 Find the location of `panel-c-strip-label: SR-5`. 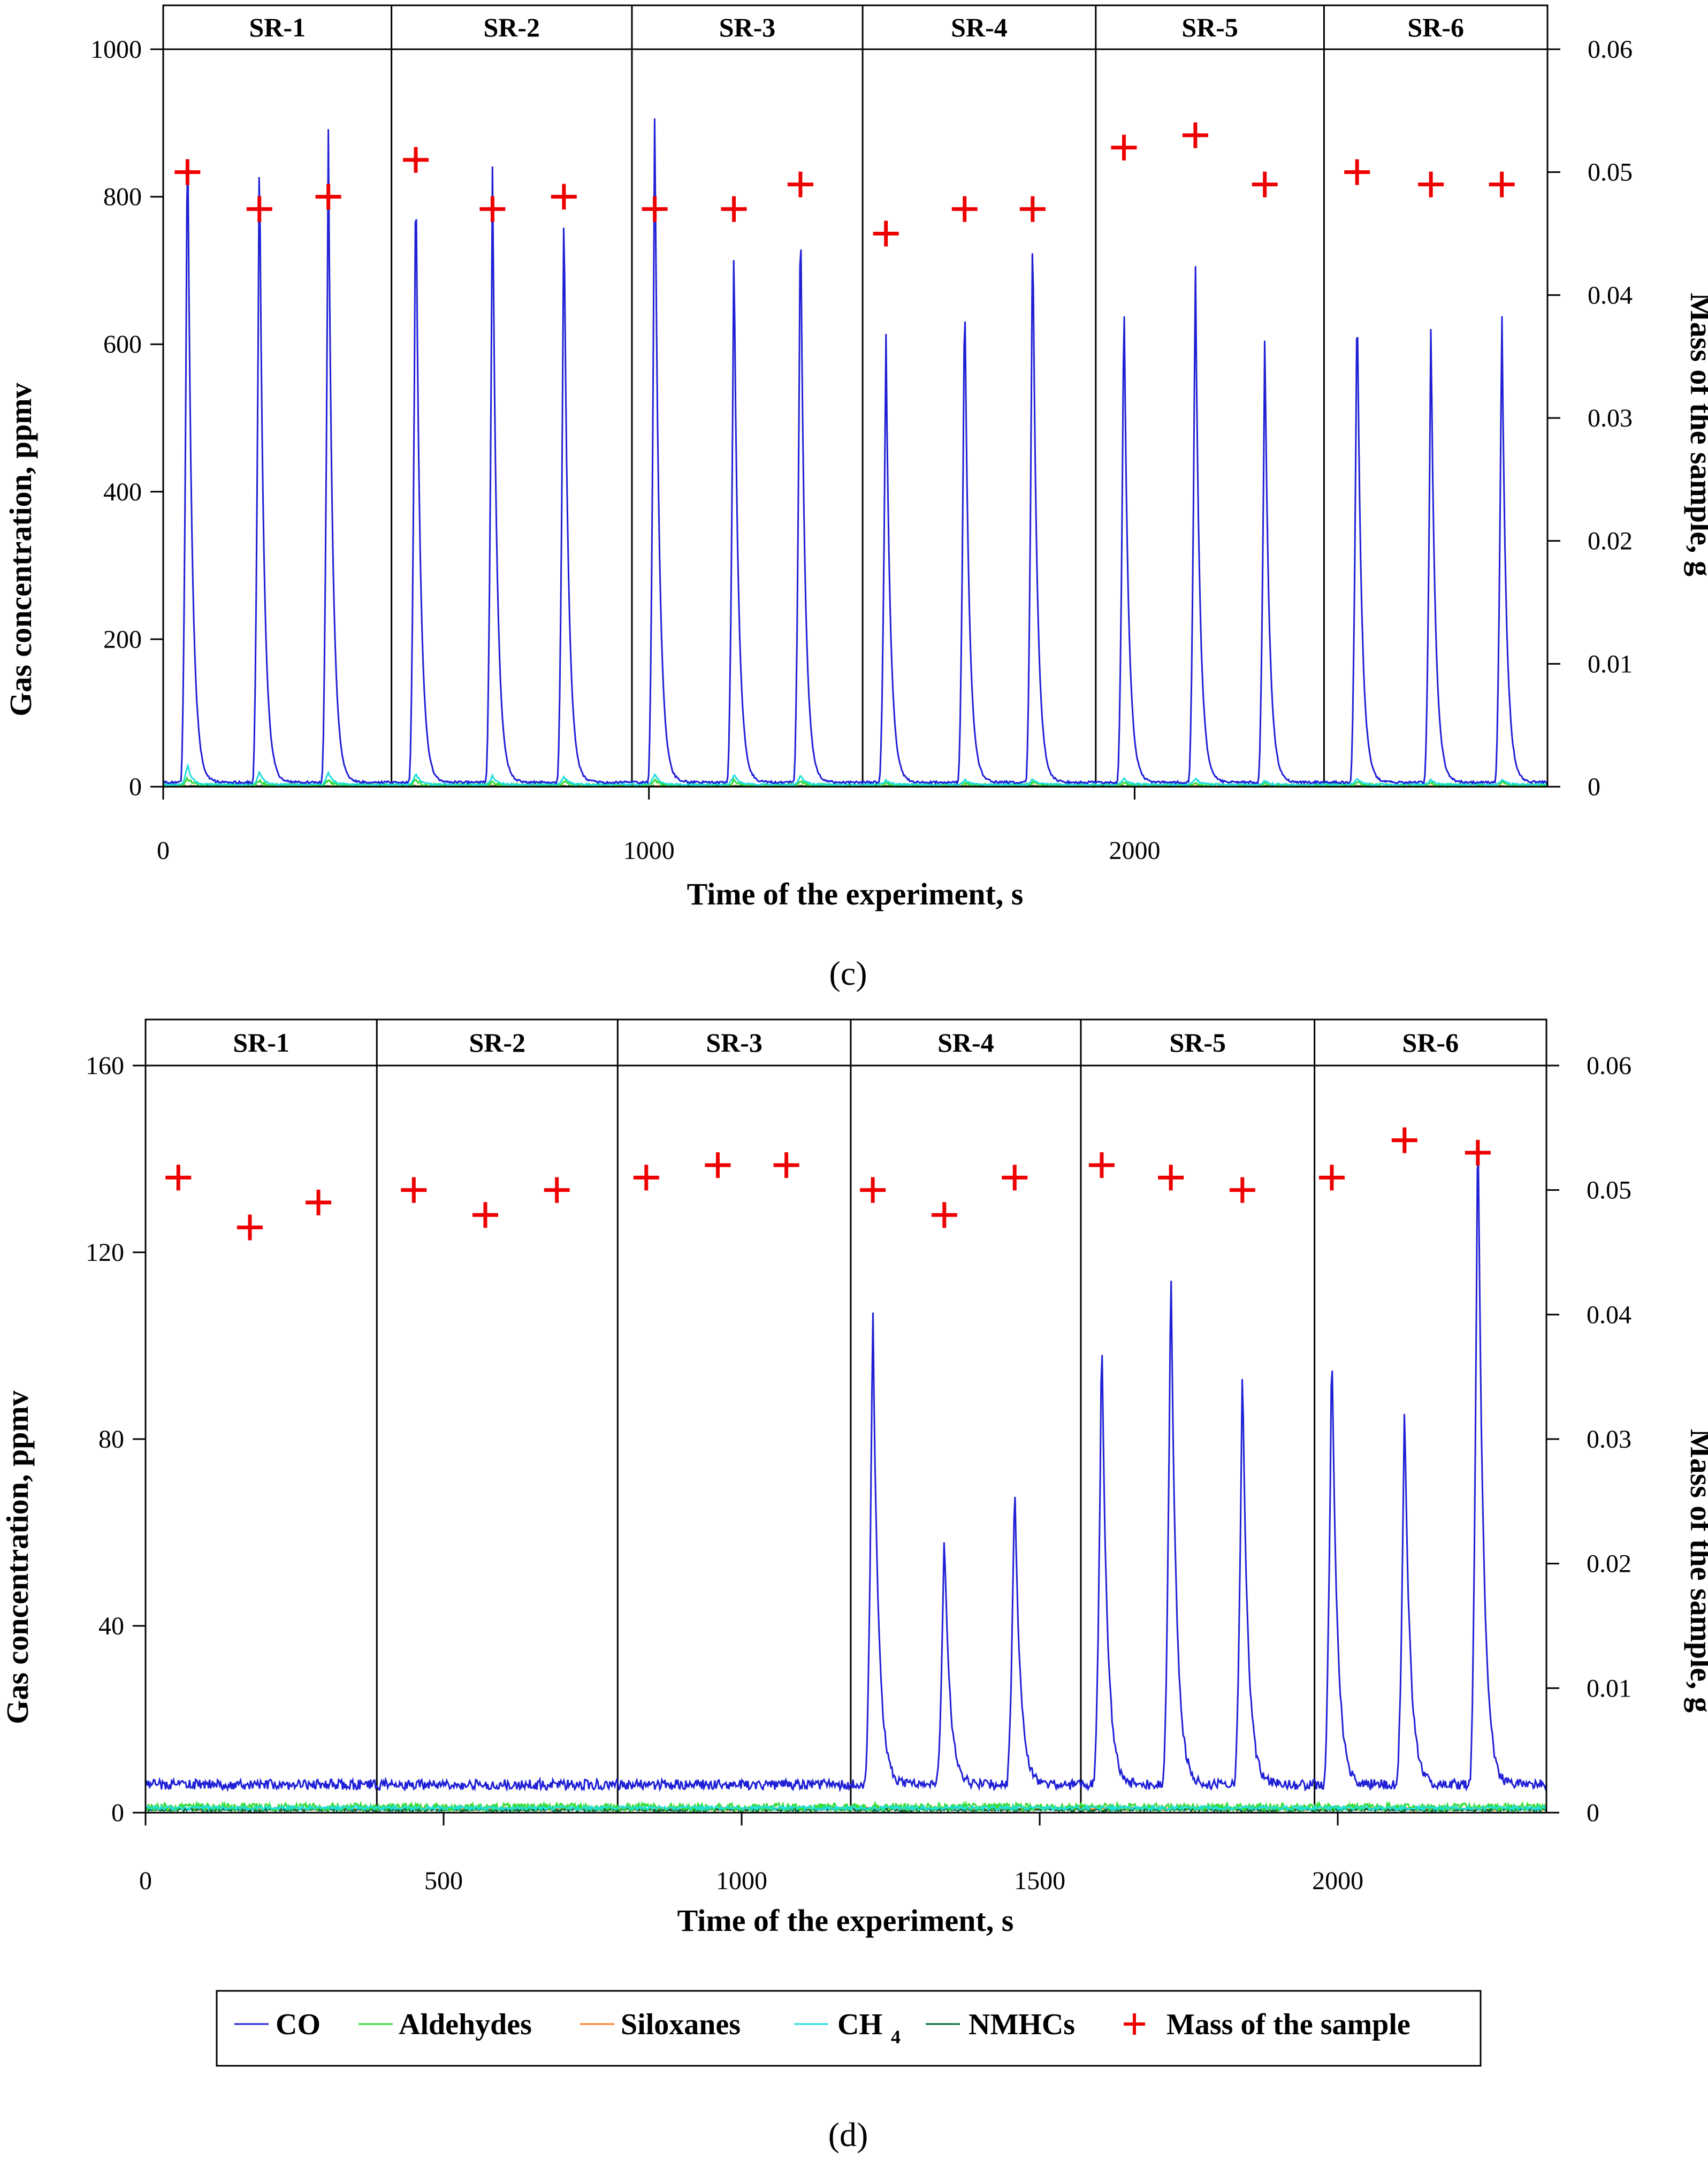

panel-c-strip-label: SR-5 is located at coordinates (1209, 27).